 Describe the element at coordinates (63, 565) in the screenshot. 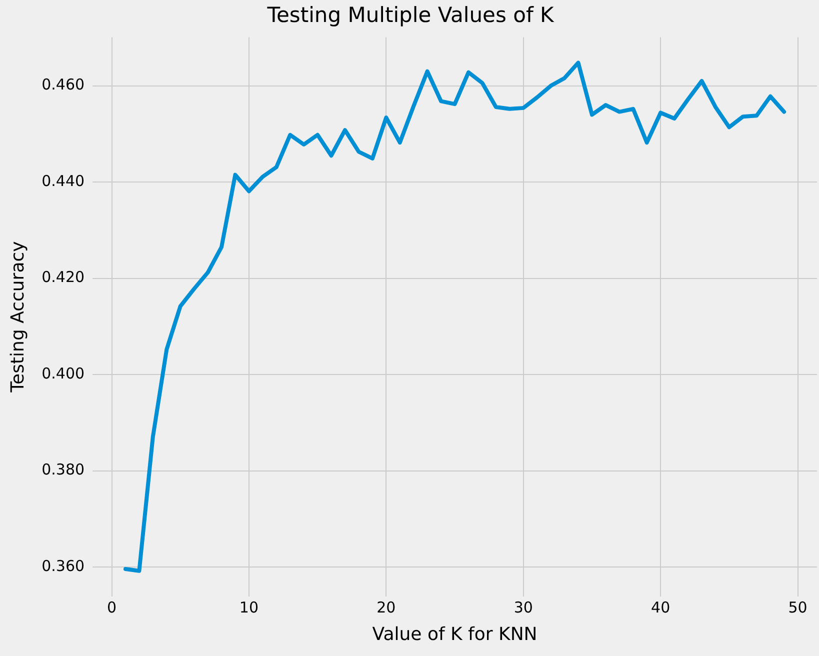

I see `y-tick-label: 0.360` at that location.